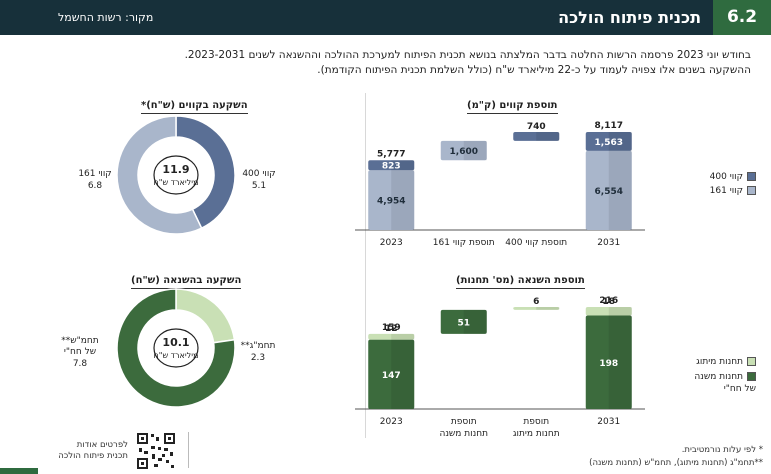  Describe the element at coordinates (629, 17) in the screenshot. I see `page-title: תכנית פיתוח הולכה` at that location.